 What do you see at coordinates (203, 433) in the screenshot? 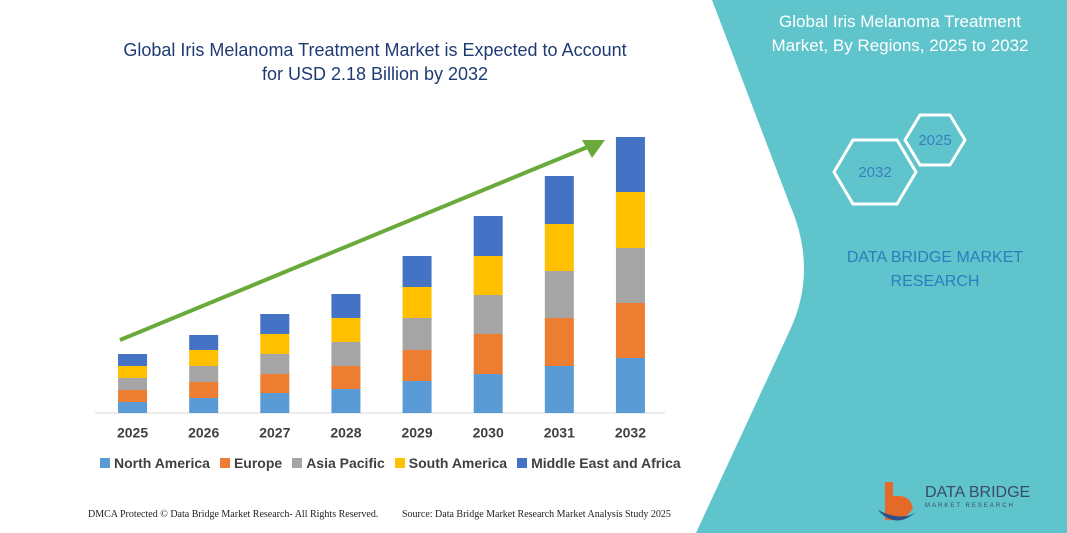
I see `x-tick-label: 2026` at bounding box center [203, 433].